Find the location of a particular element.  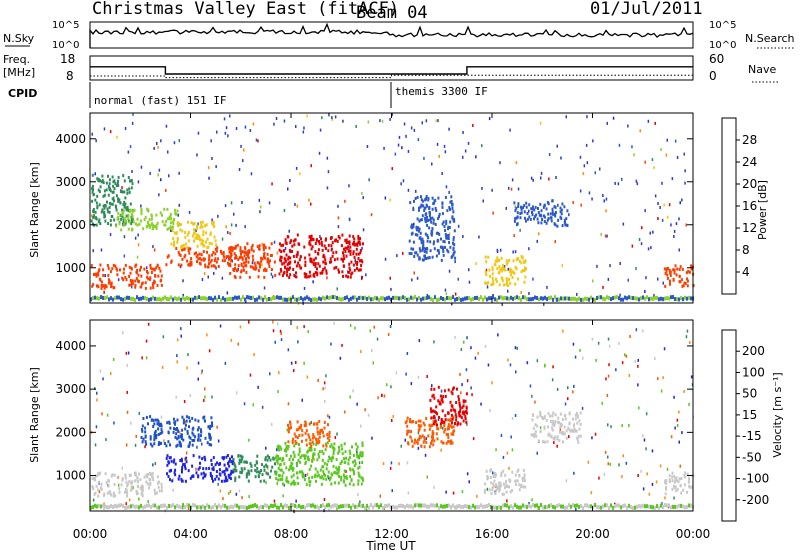

colorbar-tick-label: 8 is located at coordinates (746, 250).